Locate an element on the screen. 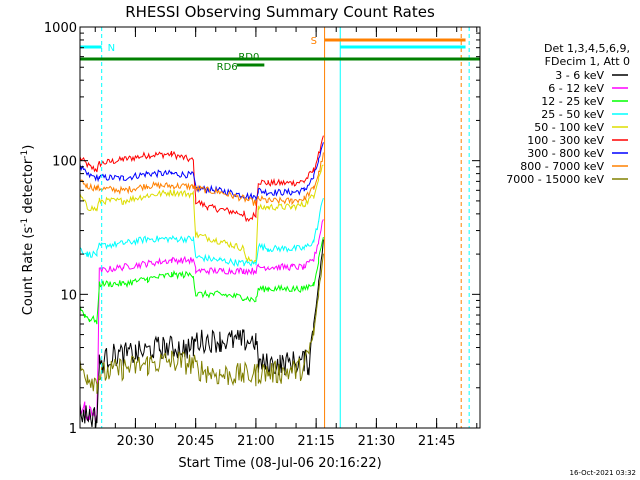  legend-entry-label: 6 - 12 keV is located at coordinates (576, 88).